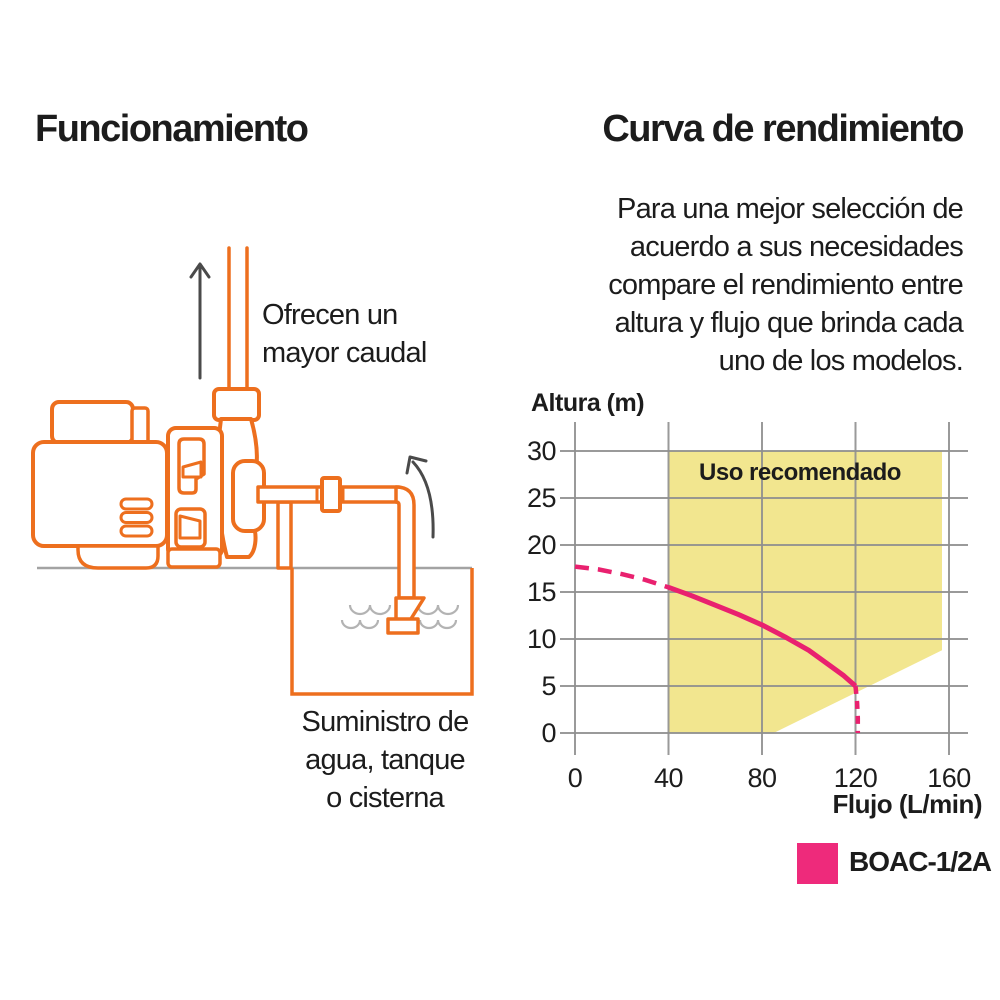 The height and width of the screenshot is (1000, 1000). I want to click on y-tick-label: 25, so click(541, 498).